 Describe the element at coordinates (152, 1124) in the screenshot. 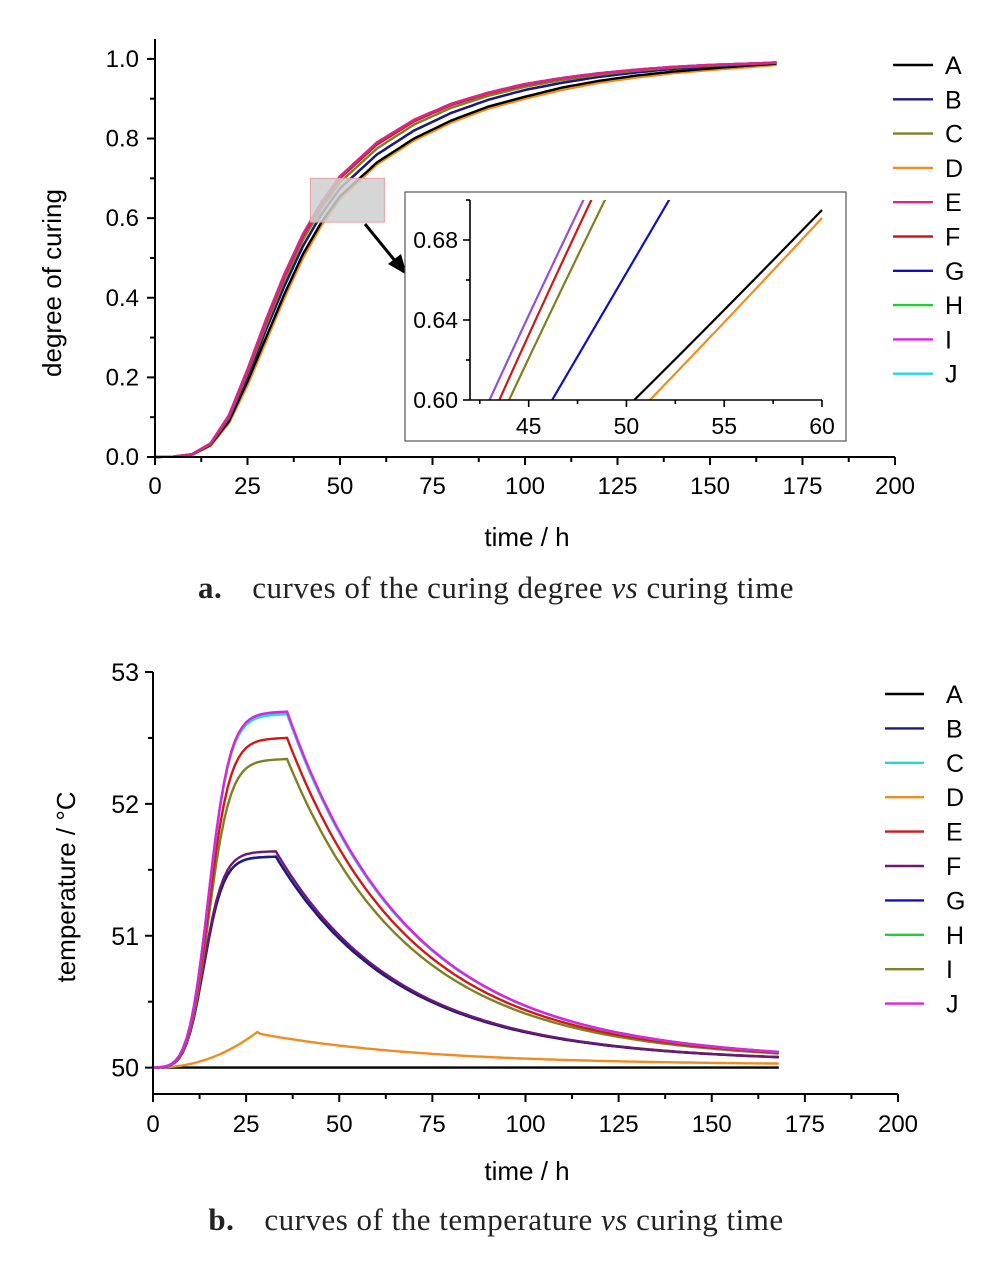

I see `chart-b-x-tick-label: 0` at that location.